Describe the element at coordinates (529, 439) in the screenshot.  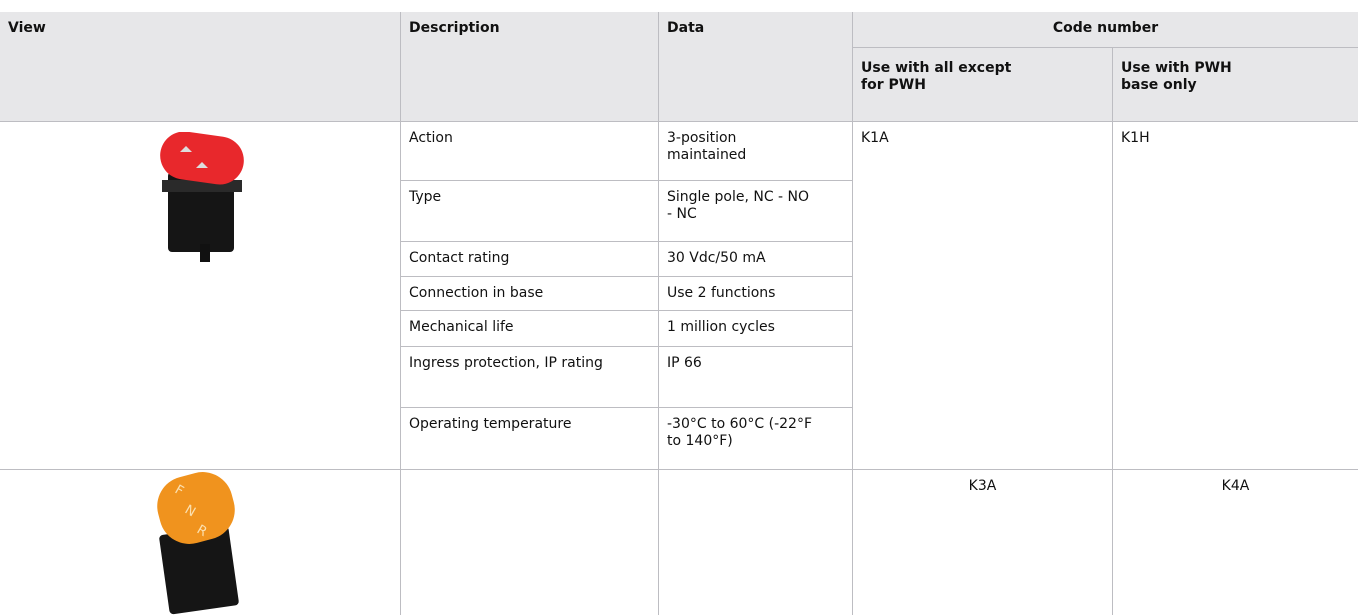
I see `description-cell: Operating temperature` at that location.